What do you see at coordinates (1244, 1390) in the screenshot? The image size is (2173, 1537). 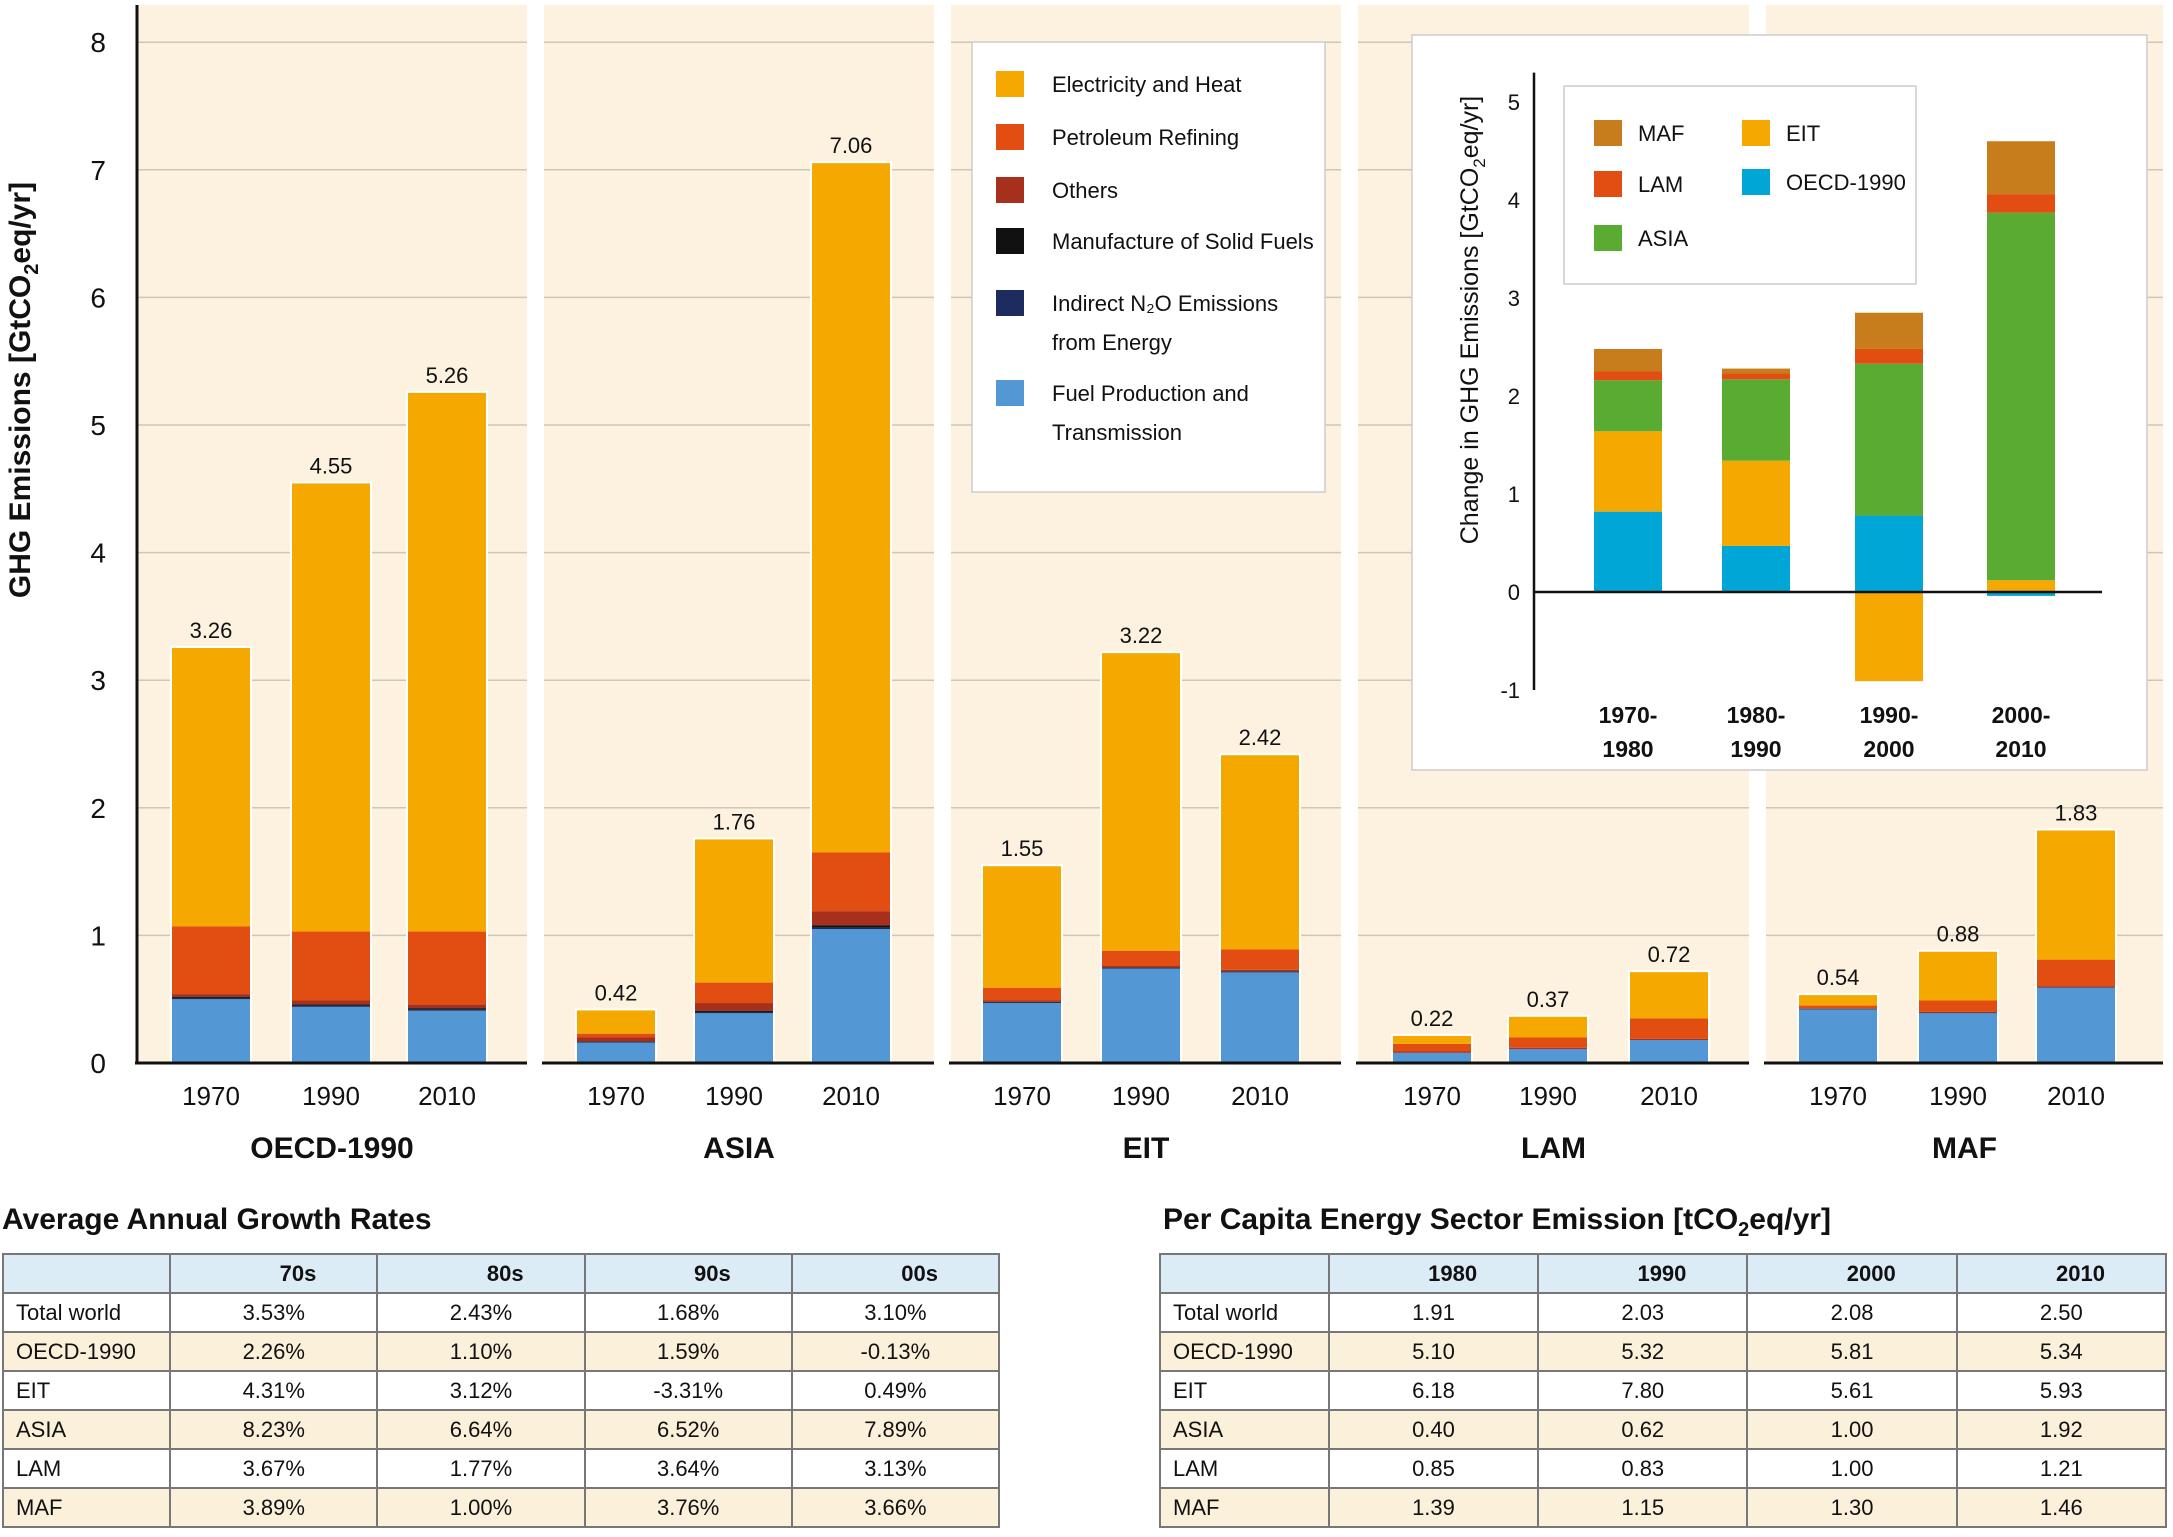 I see `row-label: EIT` at bounding box center [1244, 1390].